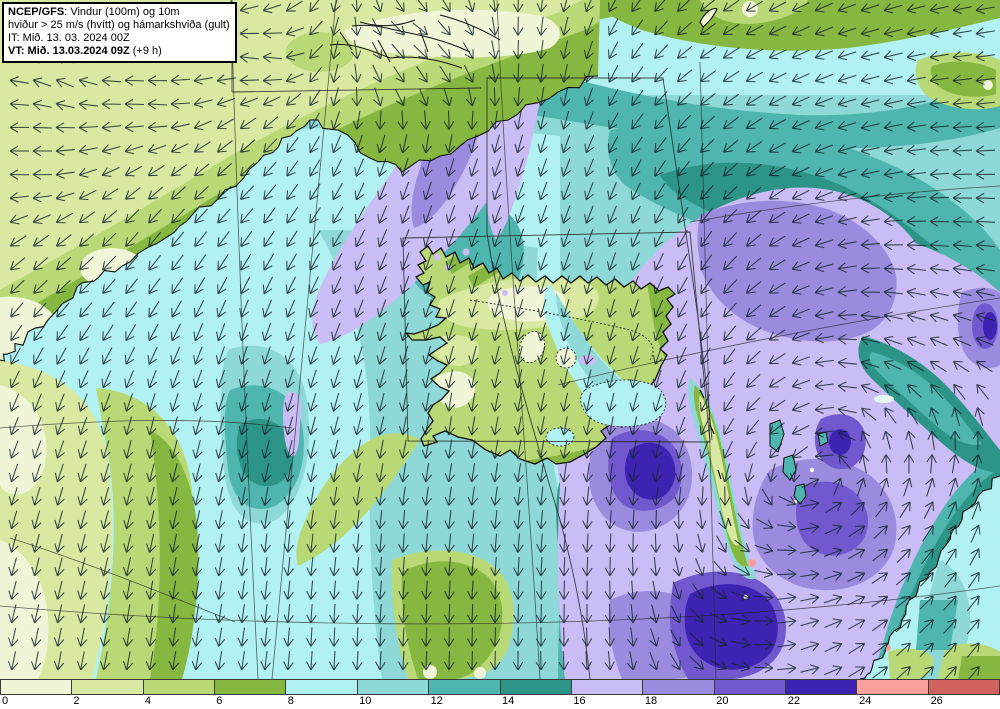 This screenshot has width=1000, height=709. Describe the element at coordinates (579, 701) in the screenshot. I see `colorbar-tick-label: 16` at that location.